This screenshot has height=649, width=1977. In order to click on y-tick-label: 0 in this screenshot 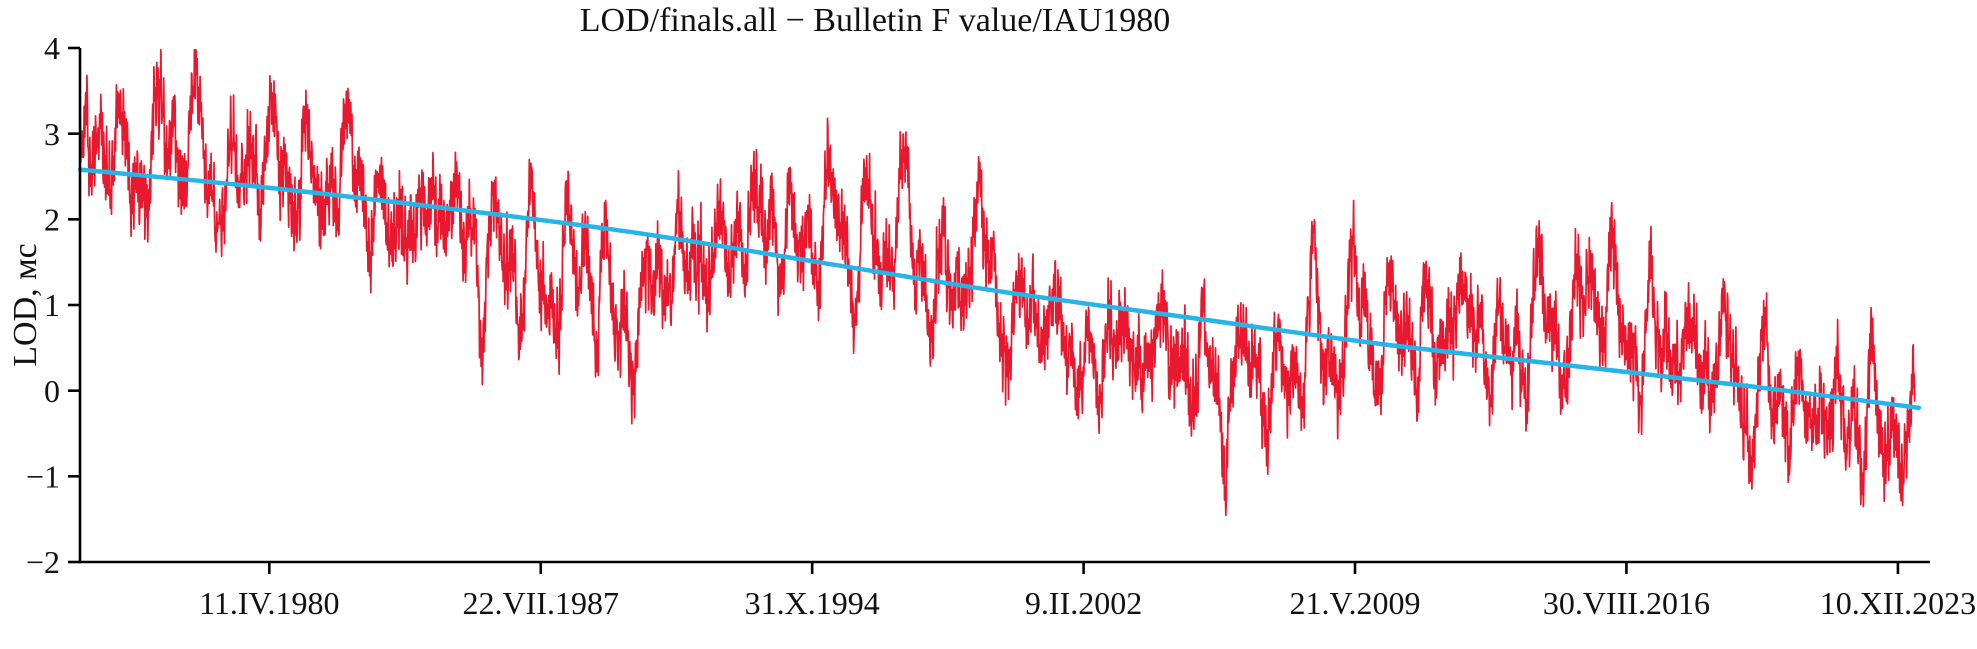, I will do `click(52, 391)`.